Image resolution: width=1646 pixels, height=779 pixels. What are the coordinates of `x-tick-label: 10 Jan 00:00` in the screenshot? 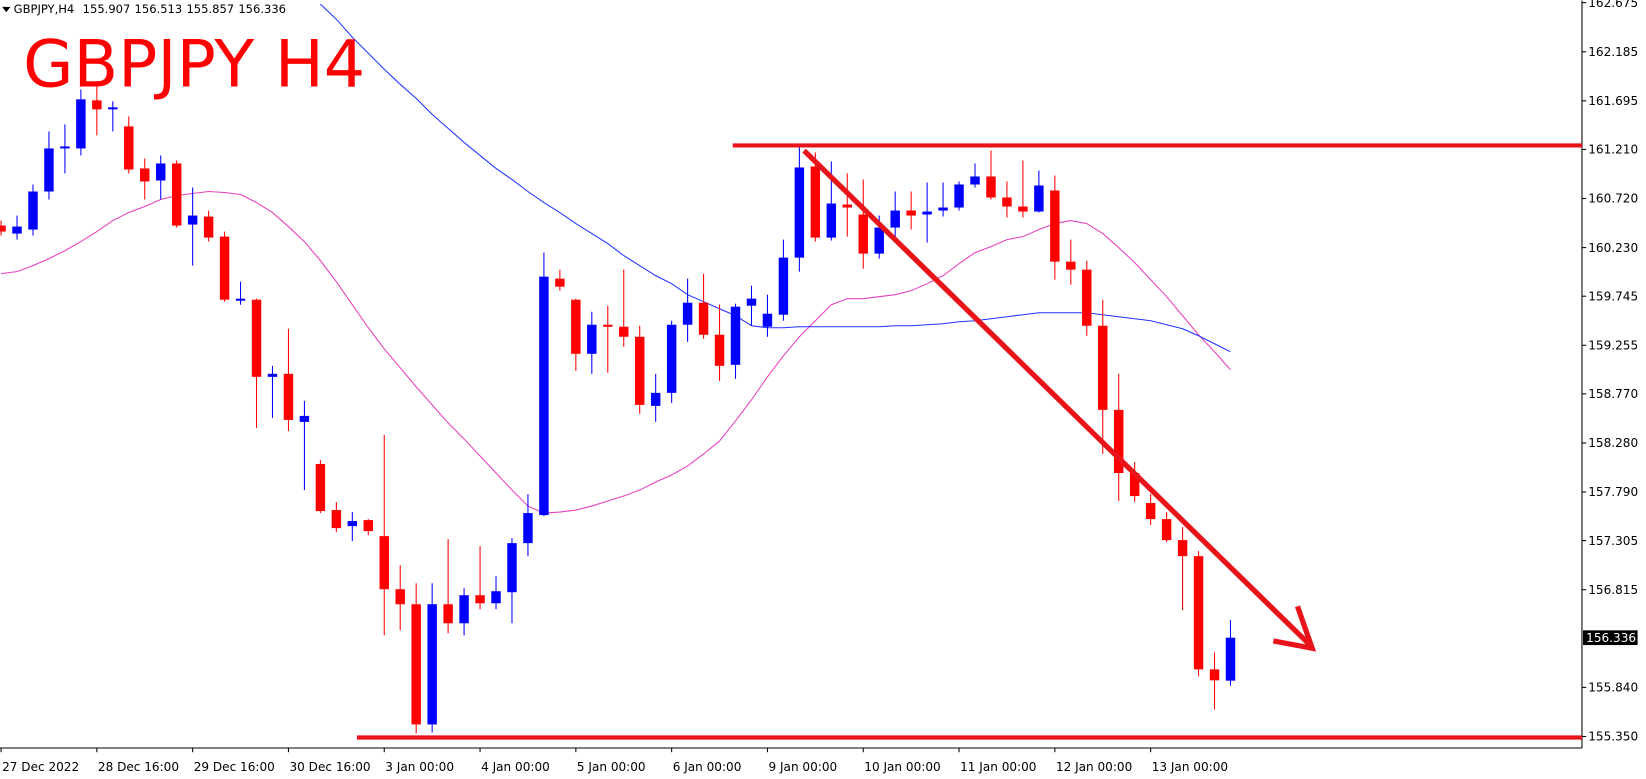 It's located at (902, 767).